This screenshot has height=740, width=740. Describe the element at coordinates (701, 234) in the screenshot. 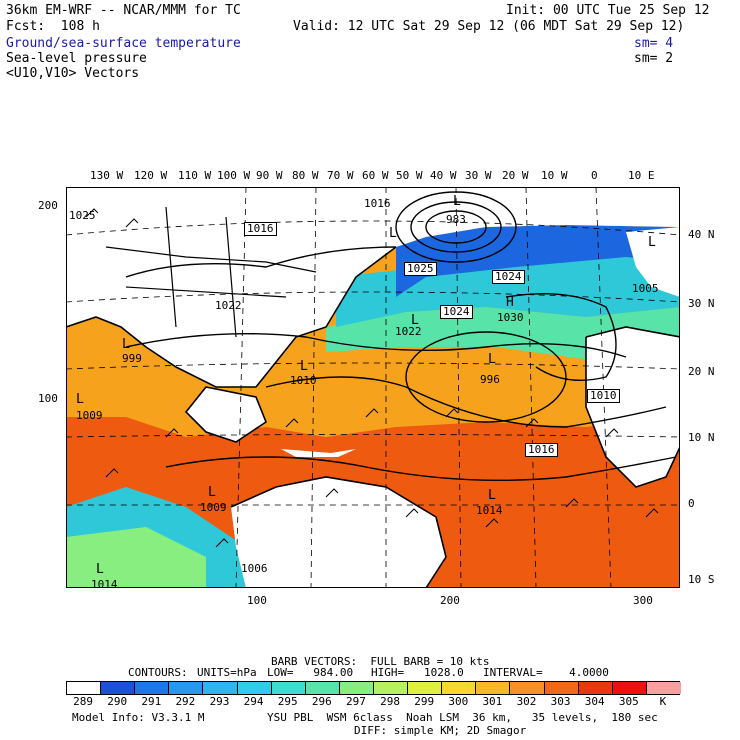

I see `lat-label: 40 N` at that location.